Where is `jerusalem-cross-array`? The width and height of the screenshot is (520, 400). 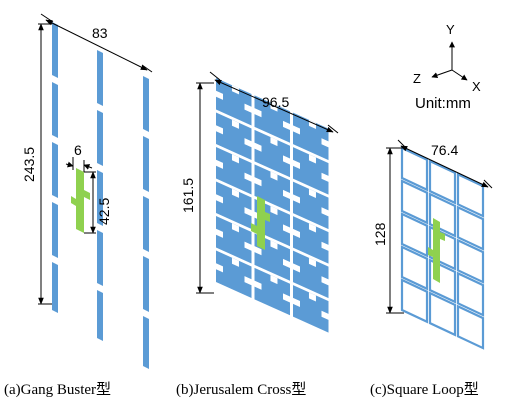 jerusalem-cross-array is located at coordinates (272, 205).